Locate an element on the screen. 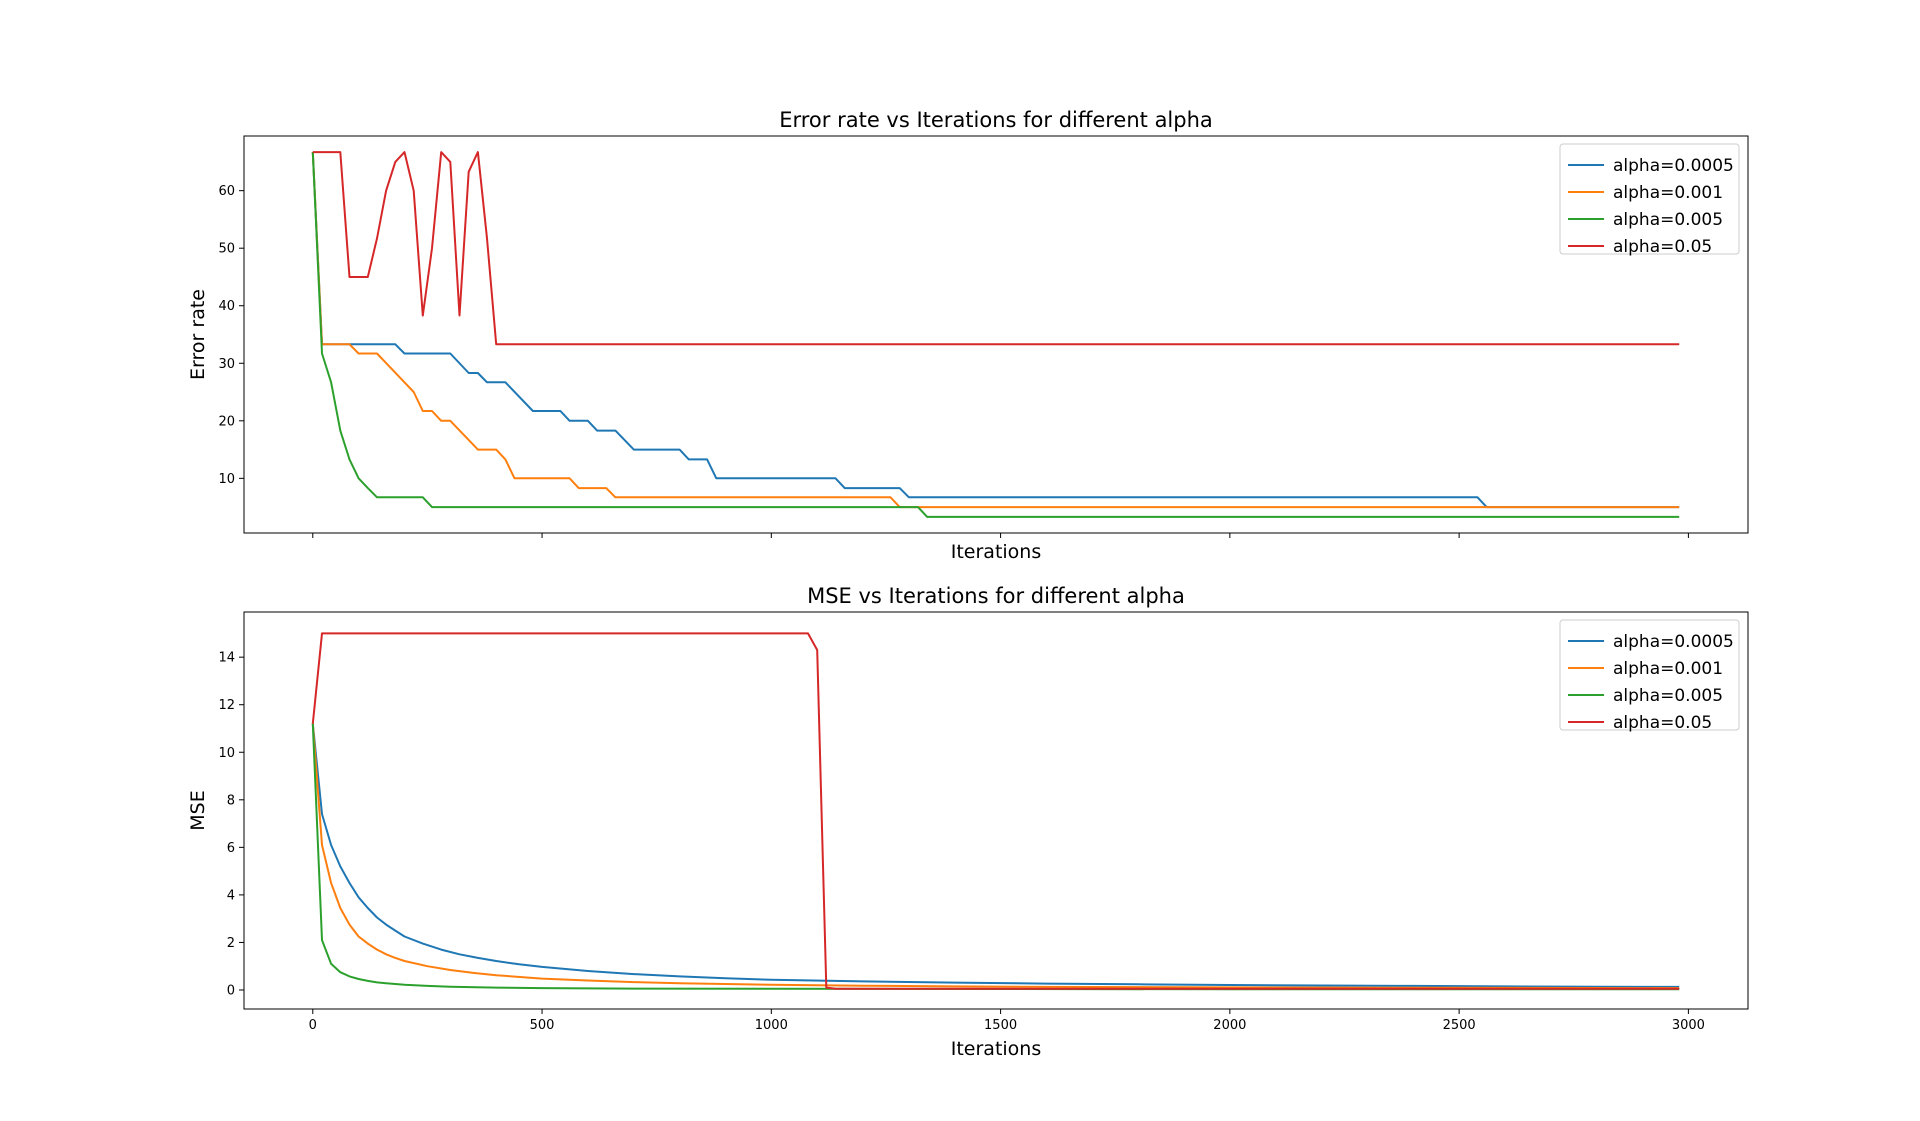  x-tick-label: 500 is located at coordinates (542, 1025).